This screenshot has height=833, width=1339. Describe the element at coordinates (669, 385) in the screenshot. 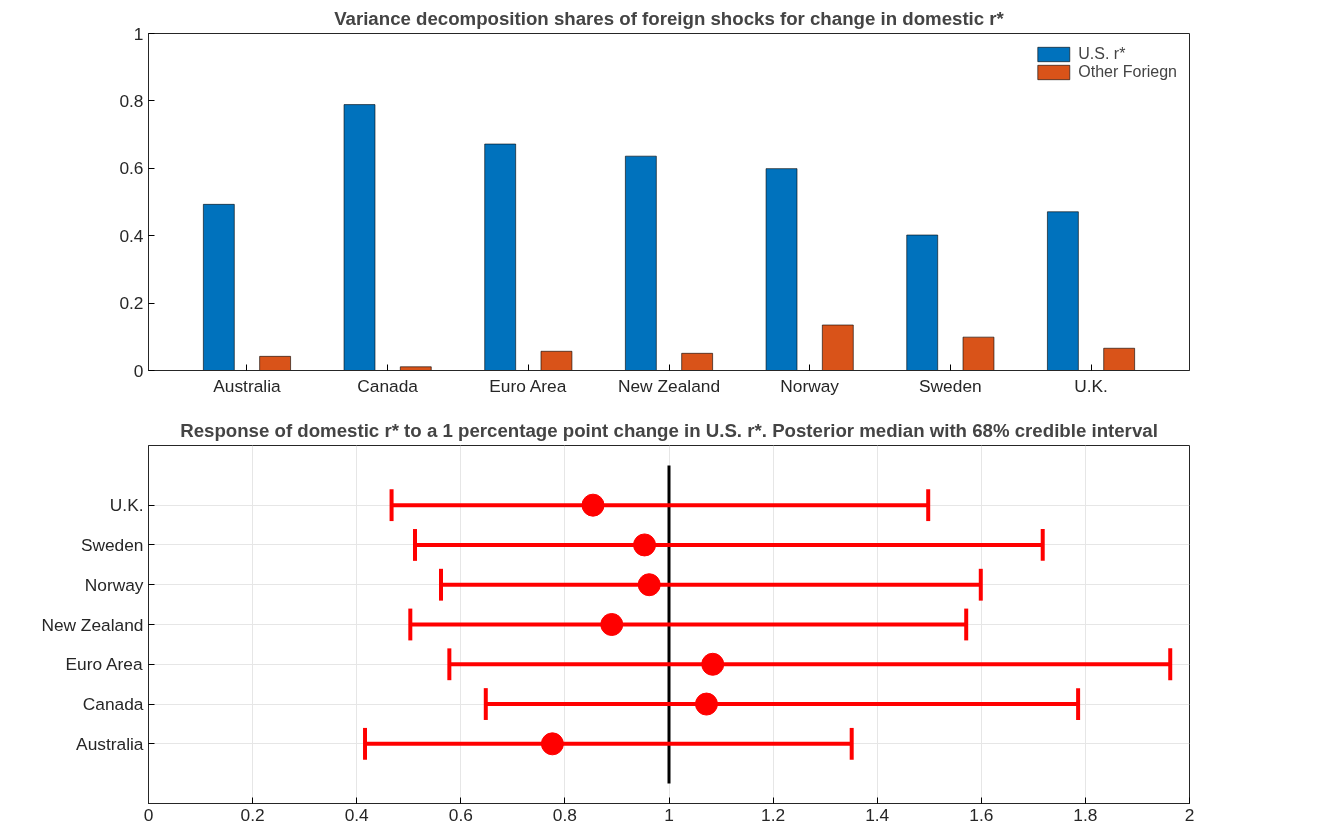

I see `x-tick-label: New Zealand` at that location.